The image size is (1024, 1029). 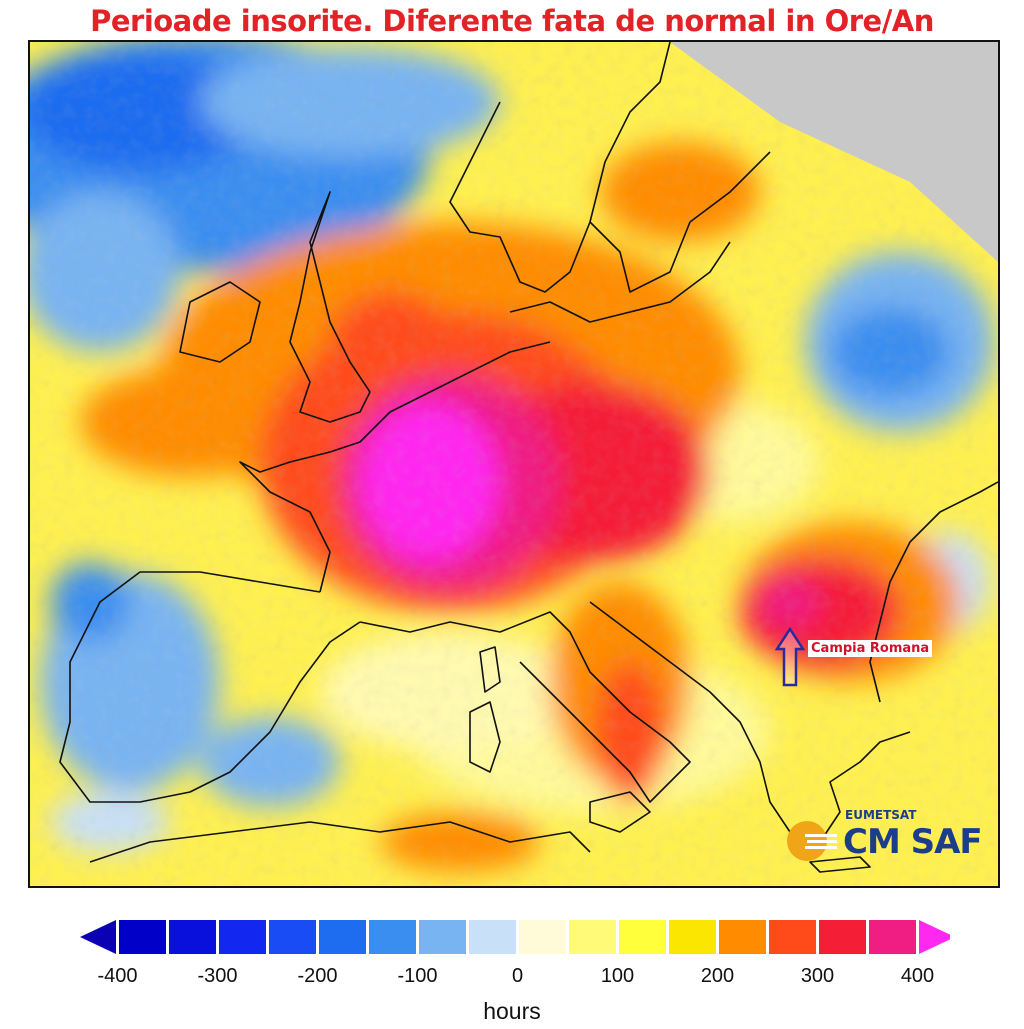 I want to click on colorbar-tick-label: 200, so click(x=717, y=976).